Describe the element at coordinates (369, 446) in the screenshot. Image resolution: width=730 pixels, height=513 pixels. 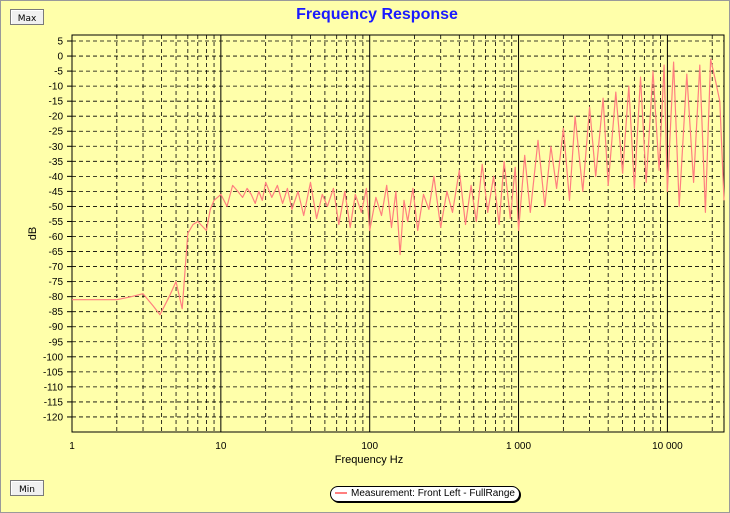
I see `x-tick-label: 100` at that location.